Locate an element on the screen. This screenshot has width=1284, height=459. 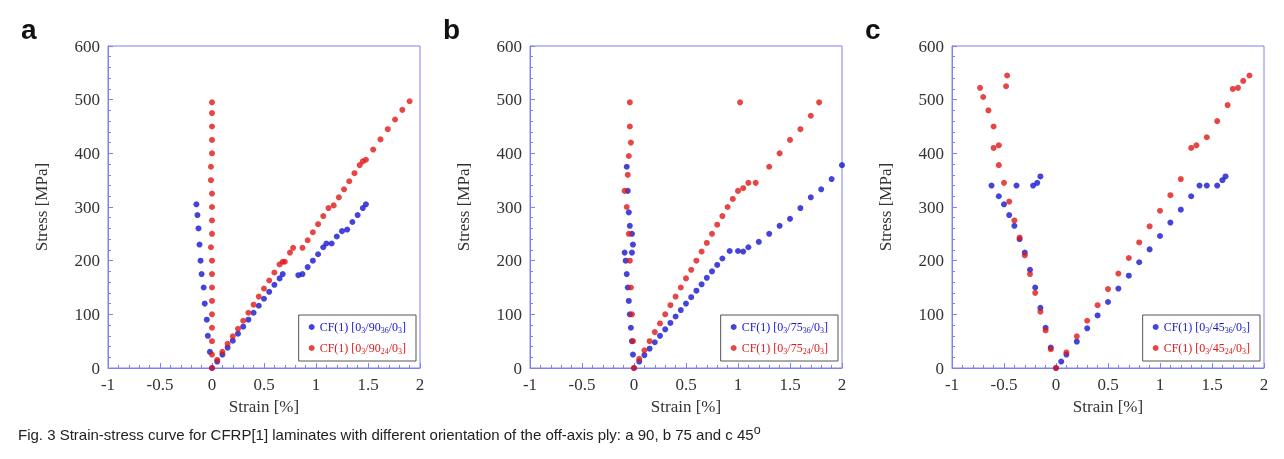
chart-title: b is located at coordinates (452, 29).